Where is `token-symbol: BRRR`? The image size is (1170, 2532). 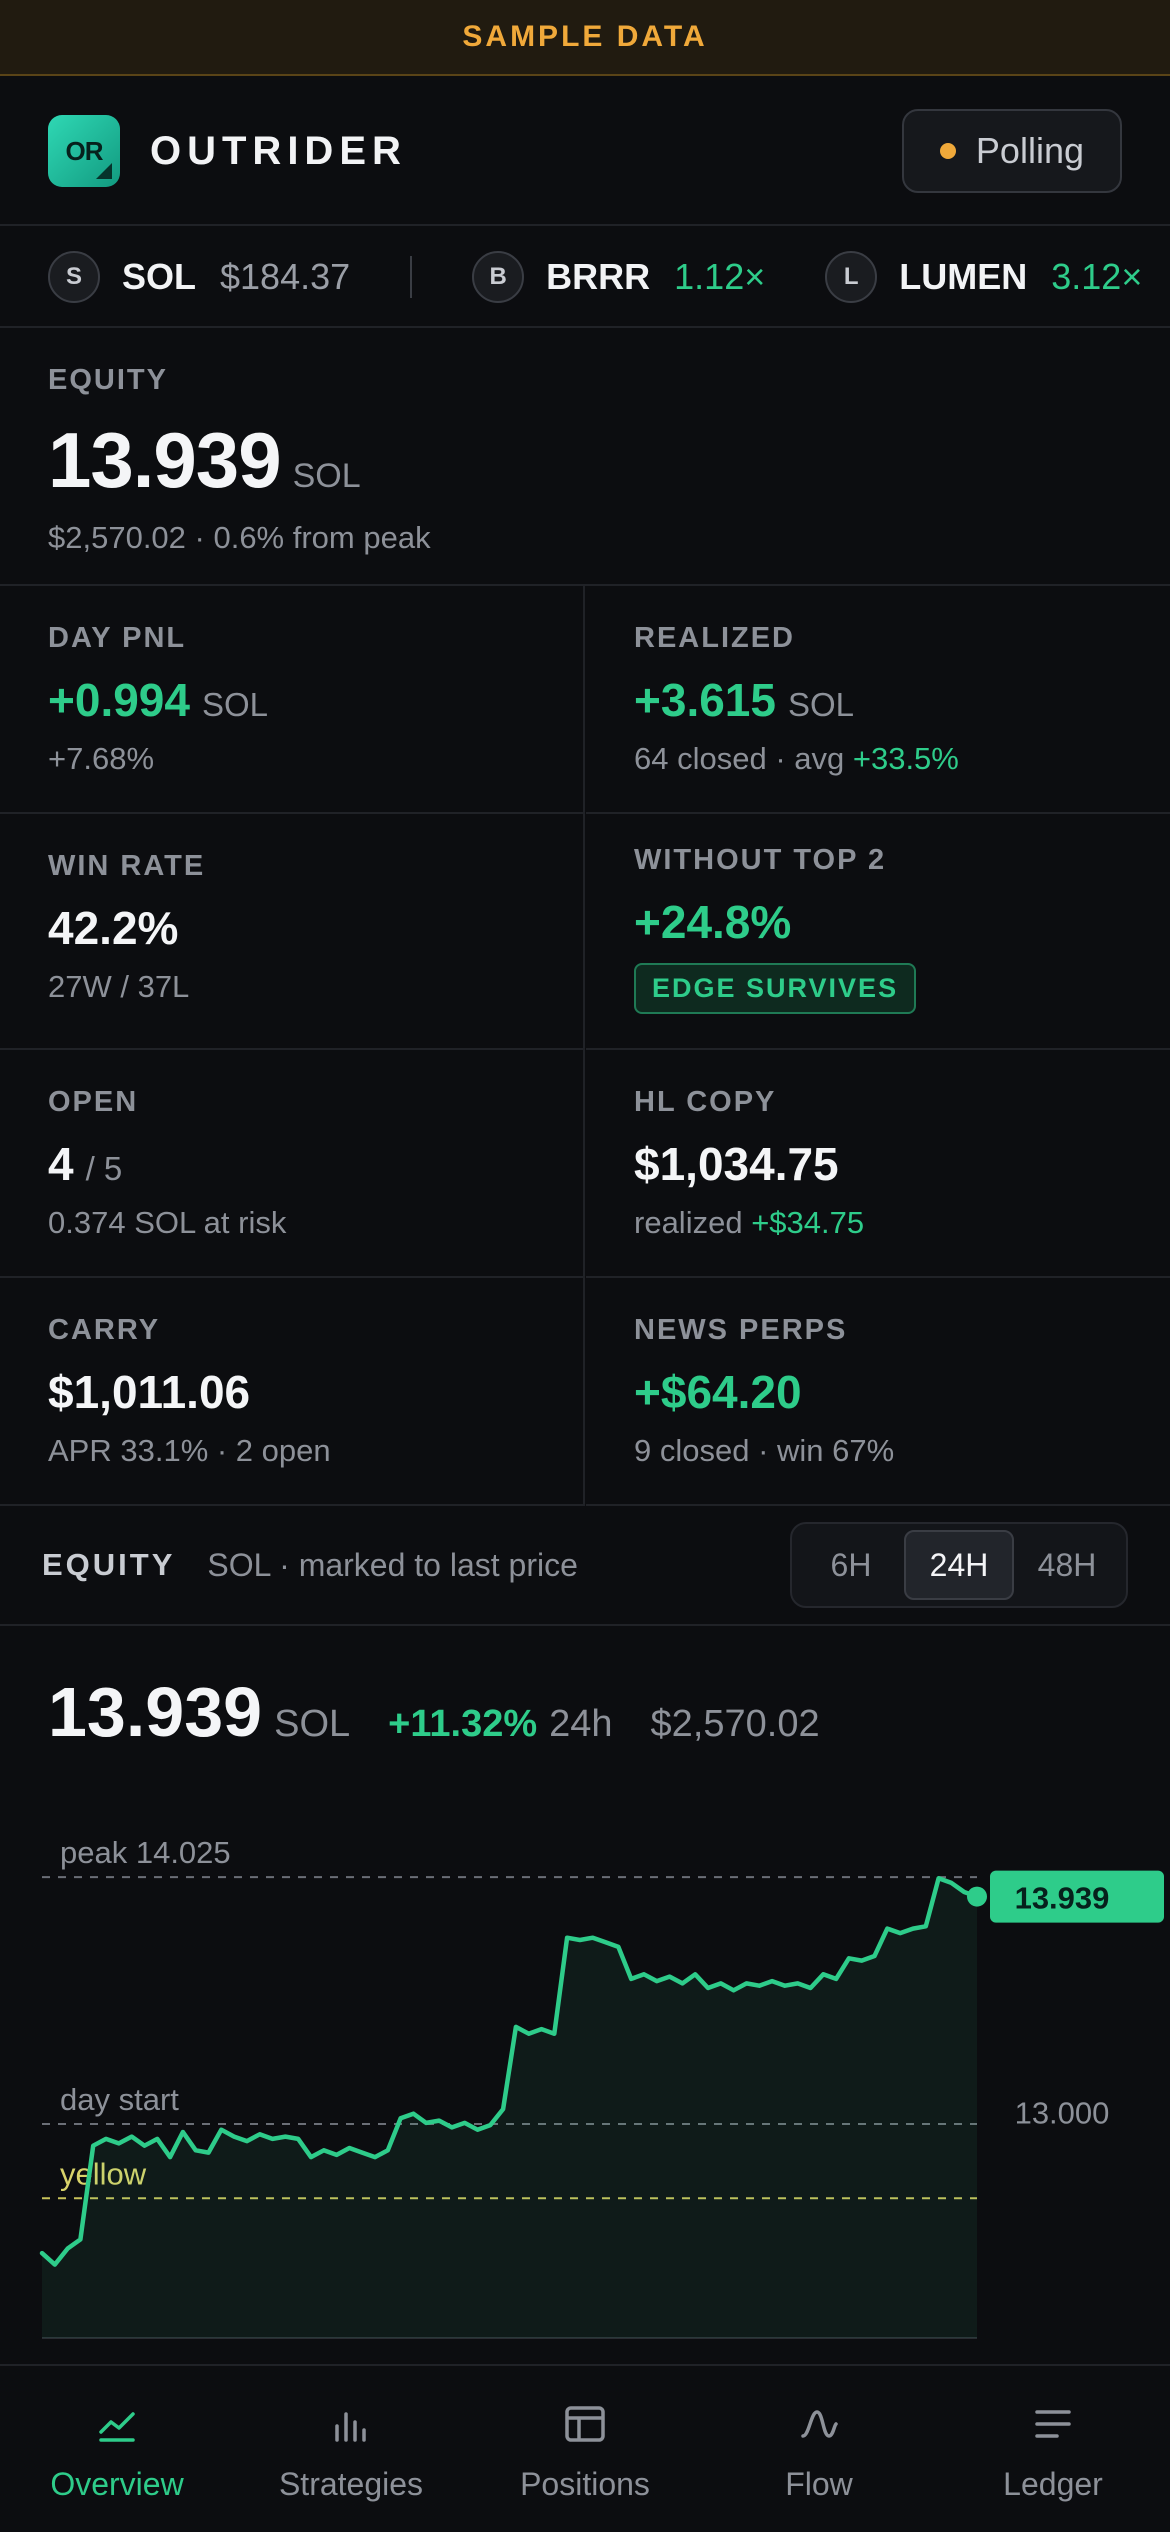
token-symbol: BRRR is located at coordinates (598, 276).